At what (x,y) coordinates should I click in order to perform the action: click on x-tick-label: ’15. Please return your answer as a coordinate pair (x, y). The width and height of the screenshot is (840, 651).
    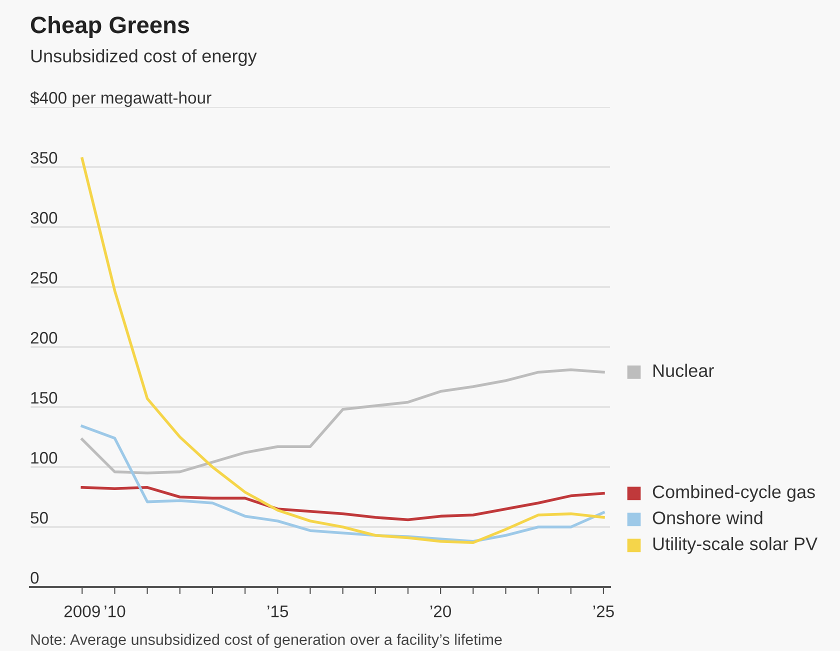
    Looking at the image, I should click on (278, 612).